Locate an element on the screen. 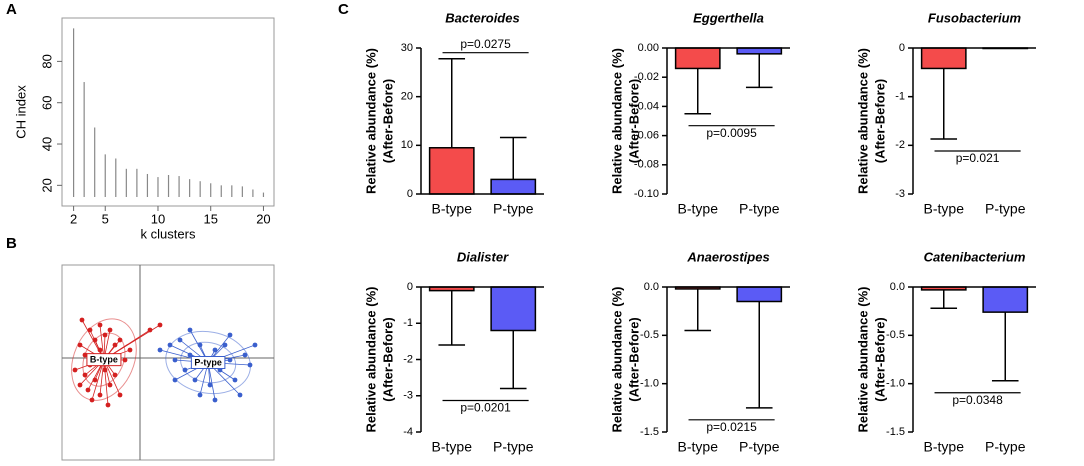  cluster-label: P-type is located at coordinates (208, 362).